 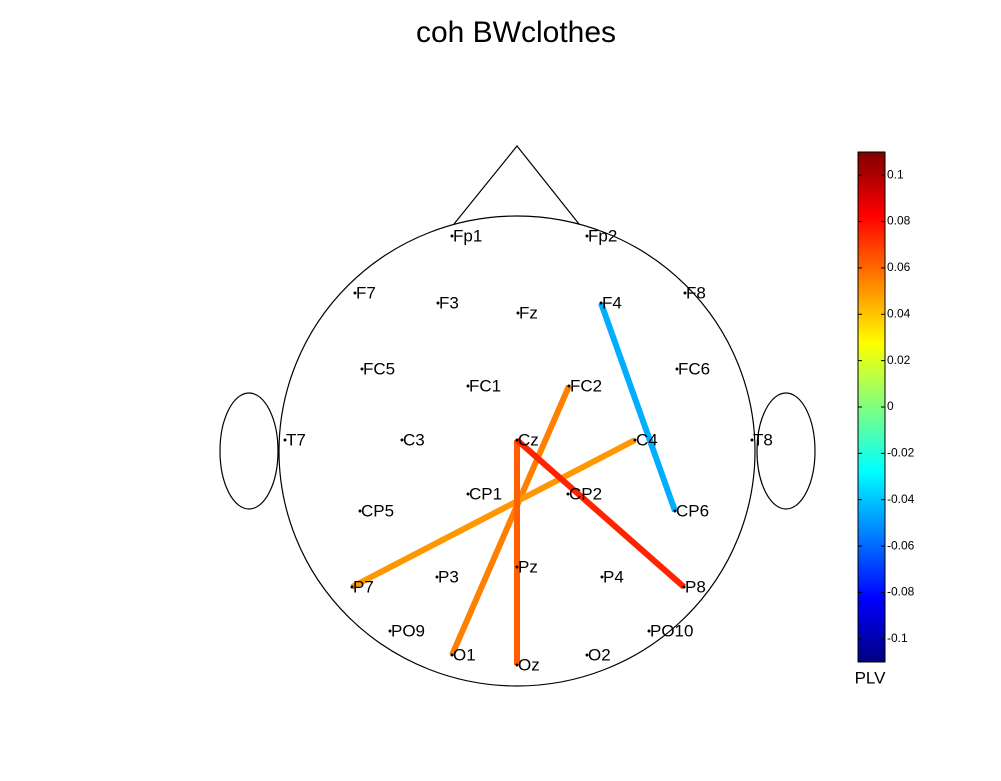 What do you see at coordinates (485, 493) in the screenshot?
I see `electrode-label: CP1` at bounding box center [485, 493].